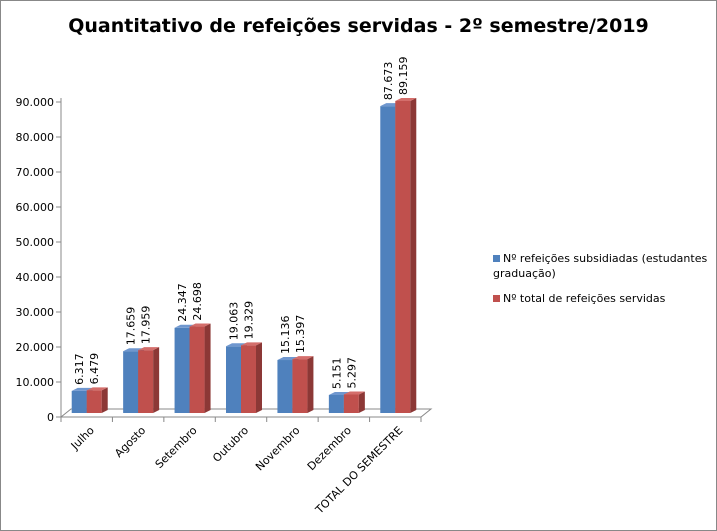 This screenshot has height=531, width=717. I want to click on legend-item-total: Nº total de refeições servidas, so click(604, 298).